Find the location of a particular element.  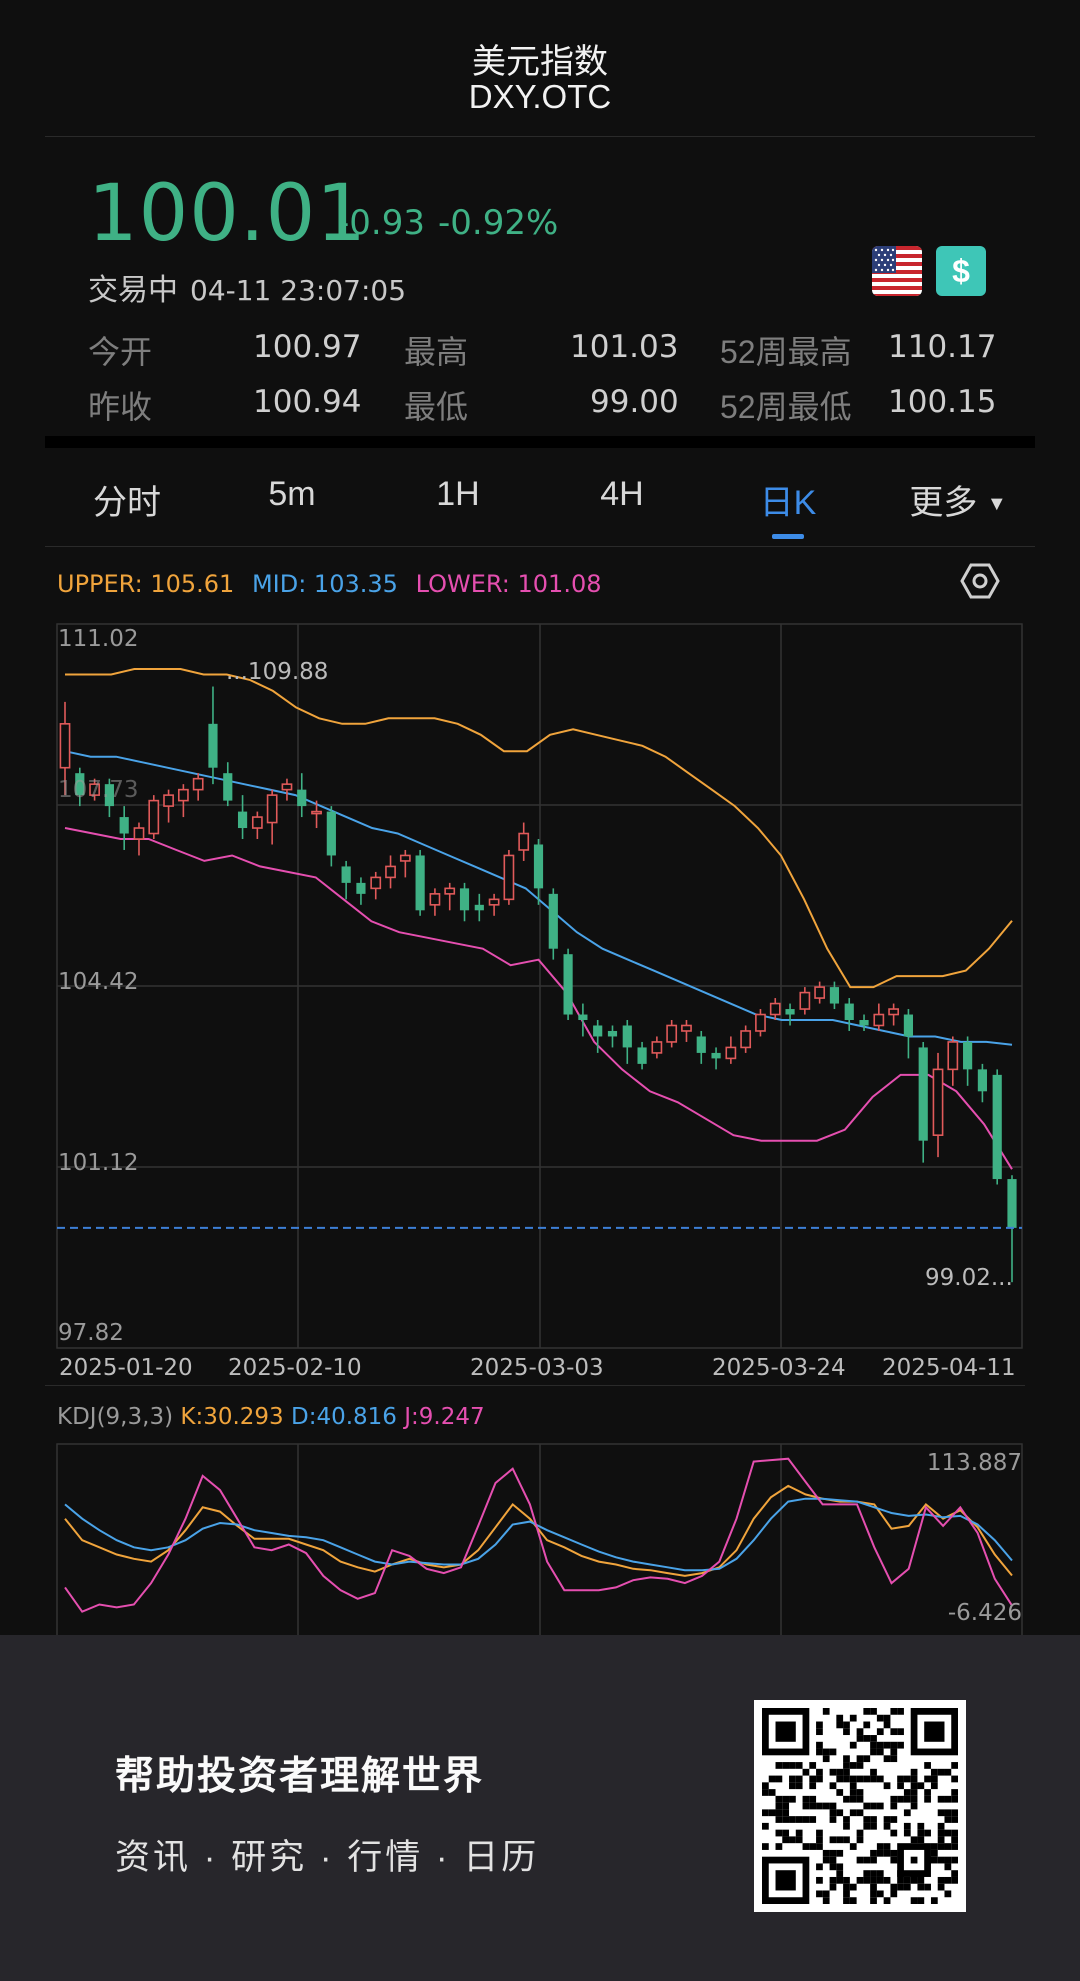

price-change-percent: -0.92% is located at coordinates (498, 223).